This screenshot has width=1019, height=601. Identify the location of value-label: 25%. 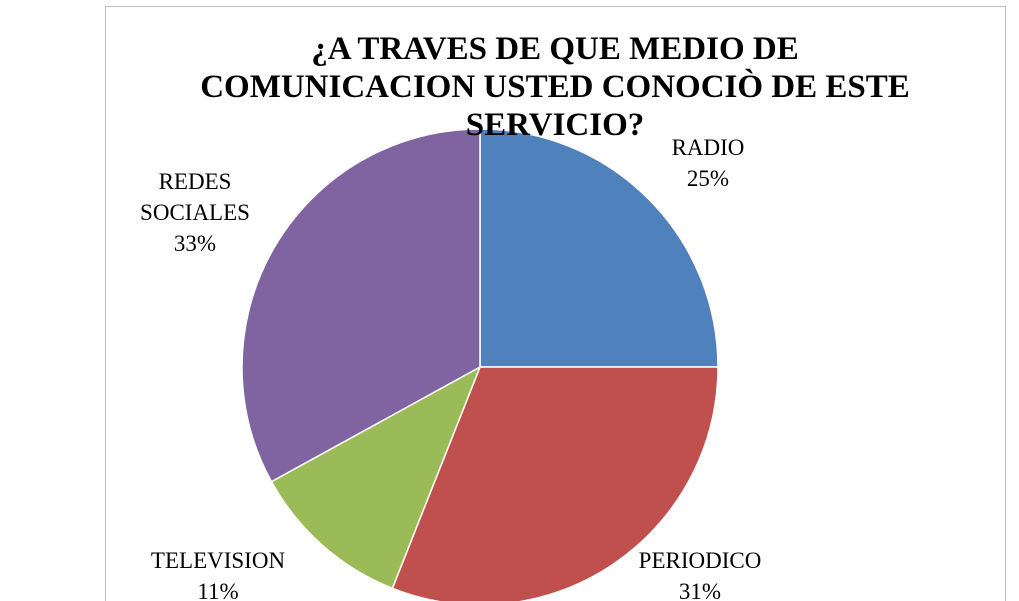
(708, 178).